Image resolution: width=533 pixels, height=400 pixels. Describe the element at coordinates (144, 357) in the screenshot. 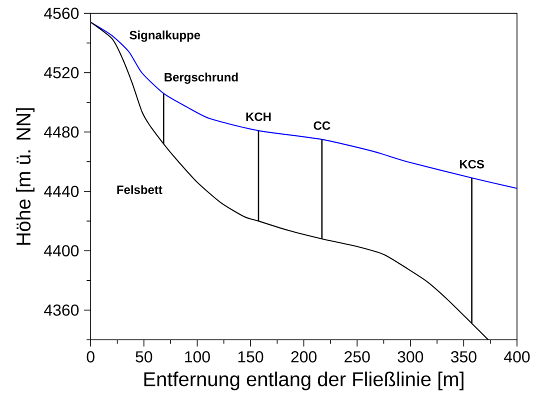

I see `x-tick-label: 50` at that location.